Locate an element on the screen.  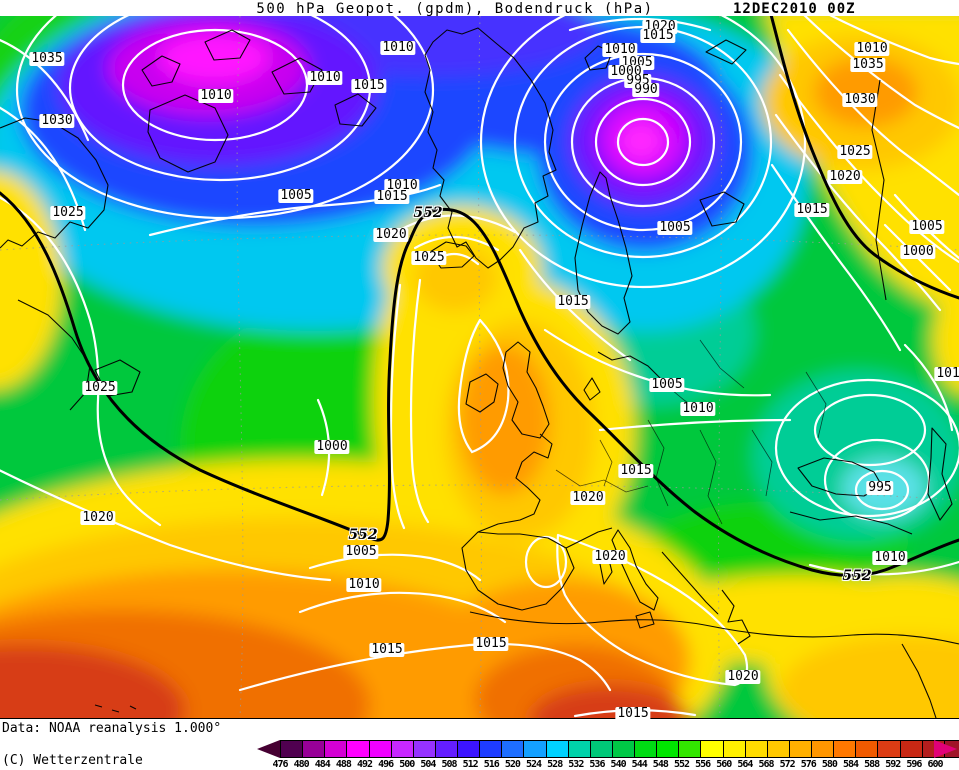
colorbar-tick: 496 is located at coordinates (386, 764).